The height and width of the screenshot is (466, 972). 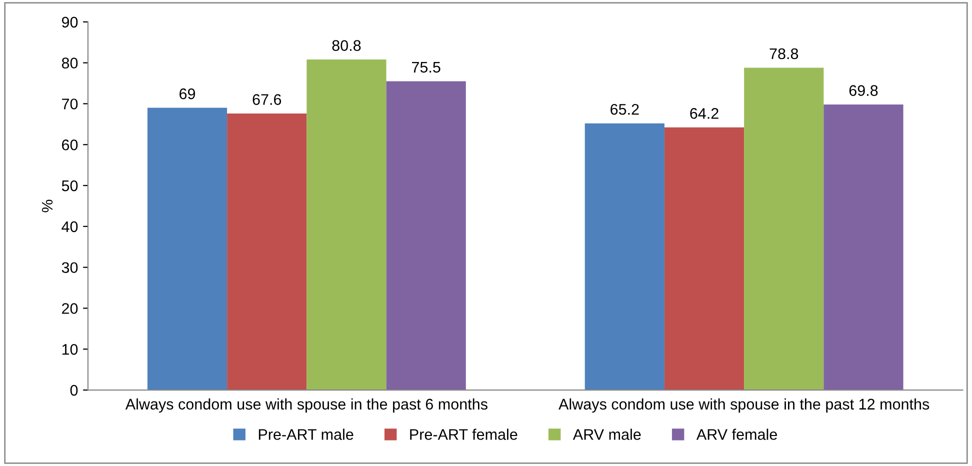 I want to click on data-label: 75.5, so click(x=426, y=67).